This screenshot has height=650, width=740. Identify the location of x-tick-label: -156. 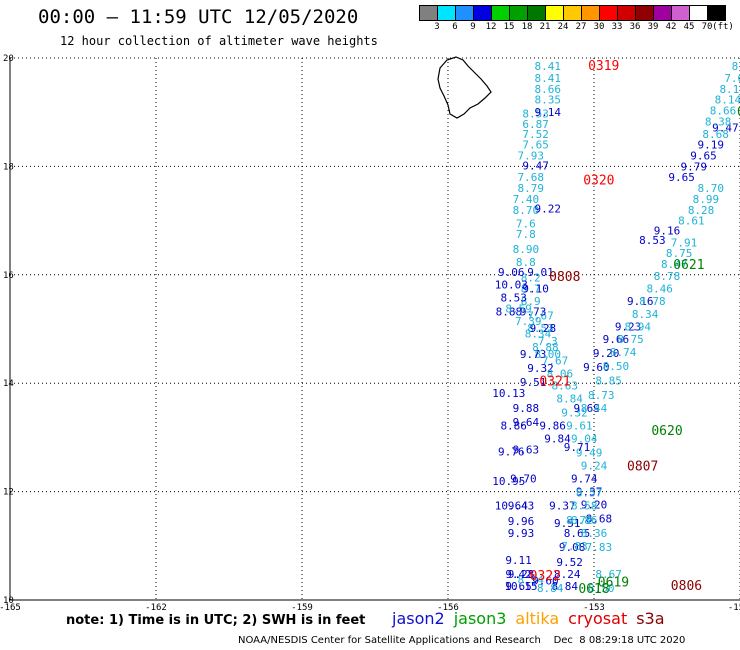
(448, 608).